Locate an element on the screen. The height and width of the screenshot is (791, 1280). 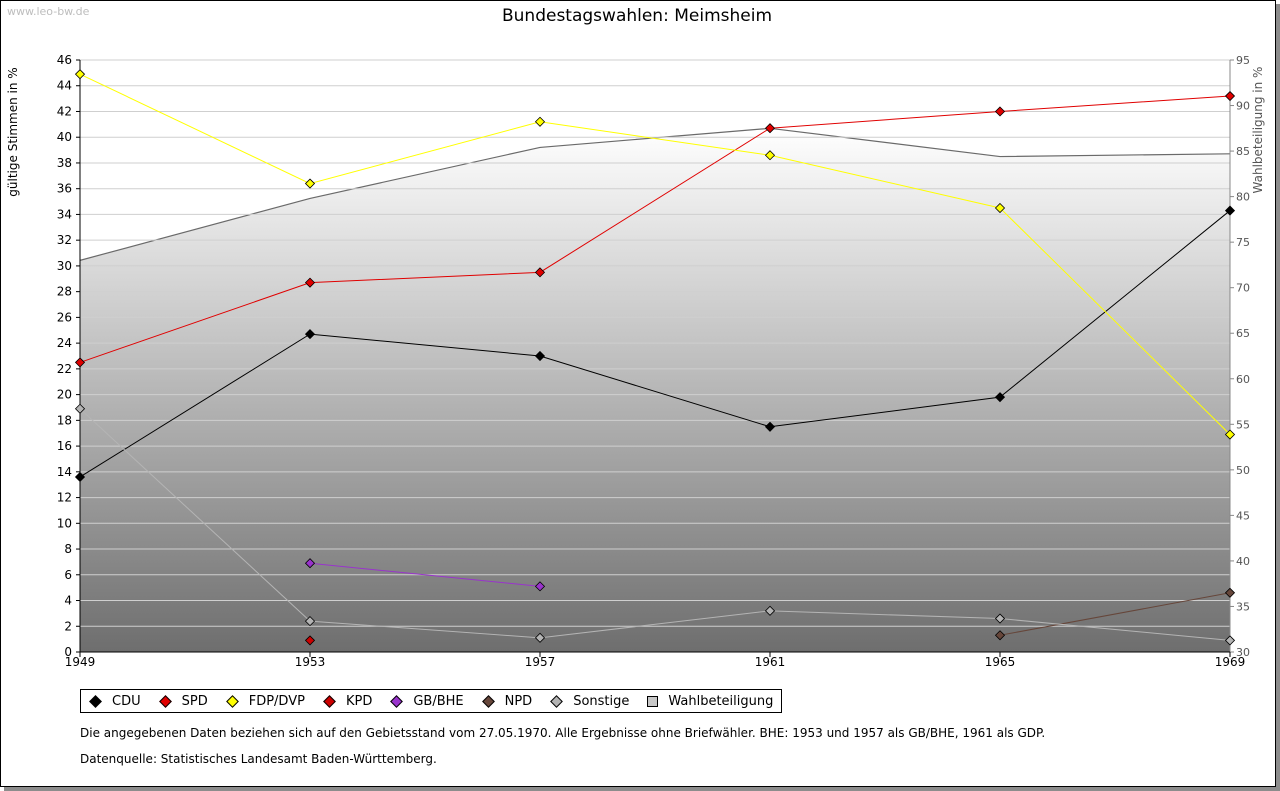
y-tick-label: 20 is located at coordinates (64, 395).